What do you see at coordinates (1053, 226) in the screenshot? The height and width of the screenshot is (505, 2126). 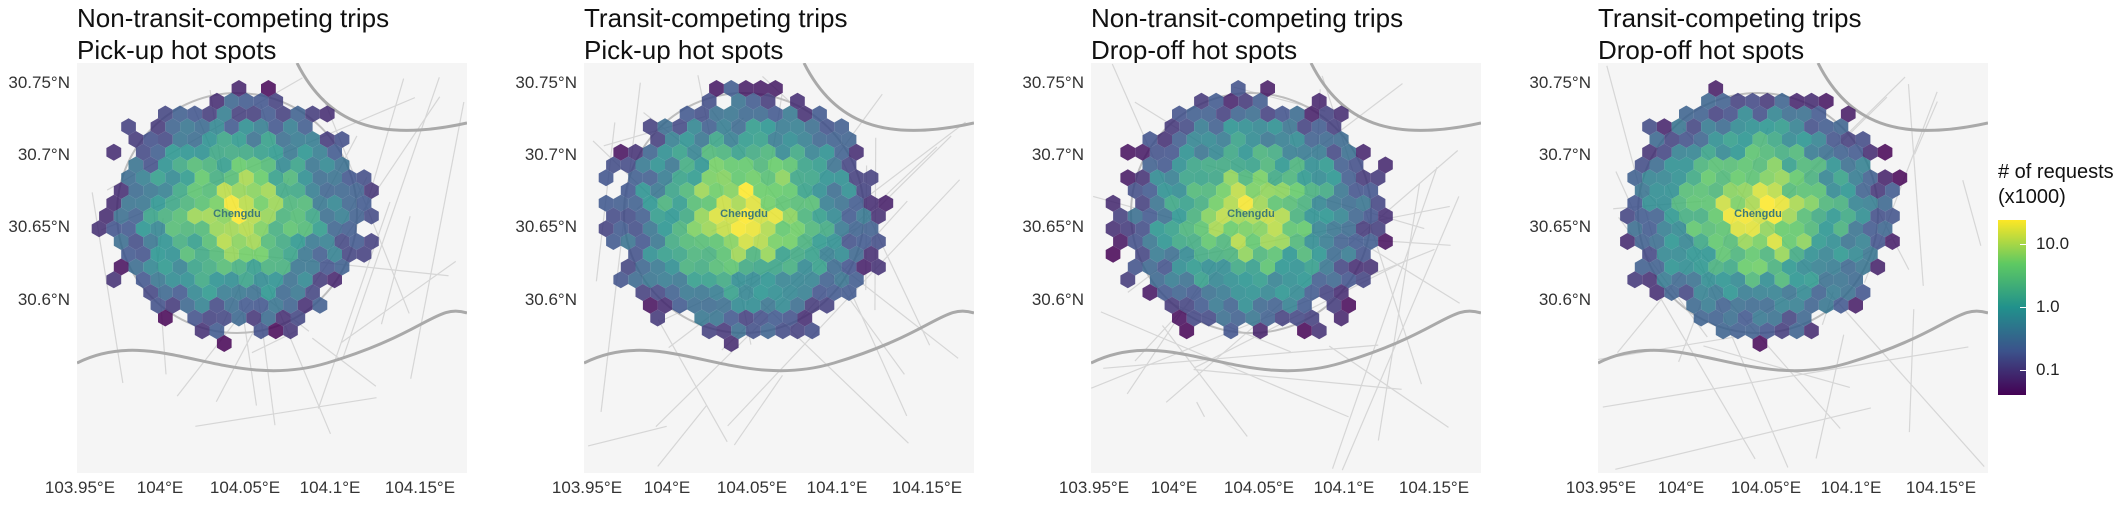 I see `y-tick-label: 30.65°N` at bounding box center [1053, 226].